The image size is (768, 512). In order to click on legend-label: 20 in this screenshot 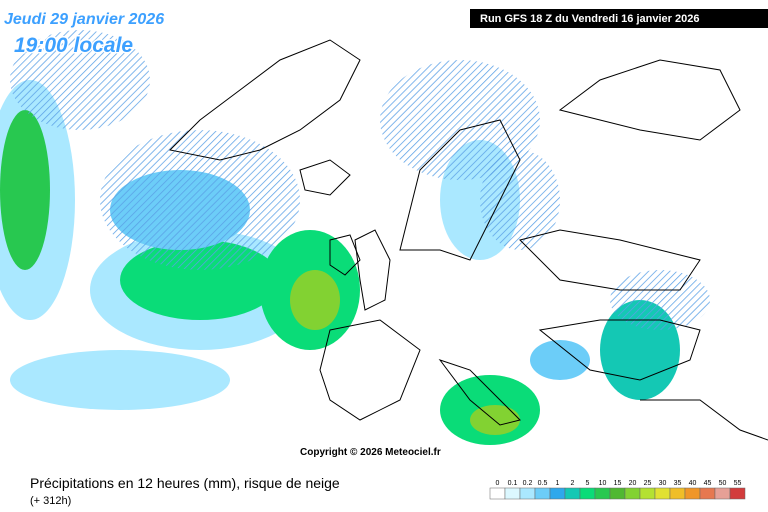, I will do `click(633, 483)`.